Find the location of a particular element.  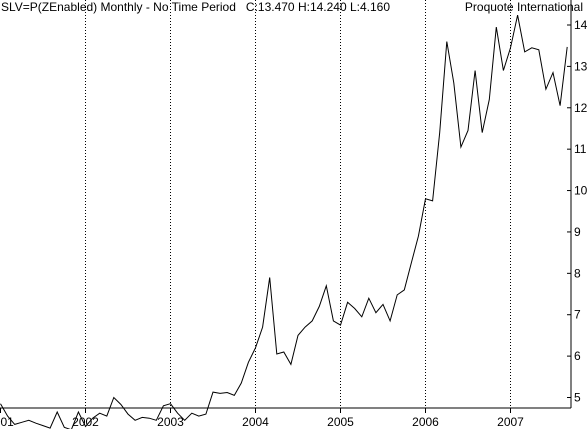

x-tick-label: 2005 is located at coordinates (340, 422).